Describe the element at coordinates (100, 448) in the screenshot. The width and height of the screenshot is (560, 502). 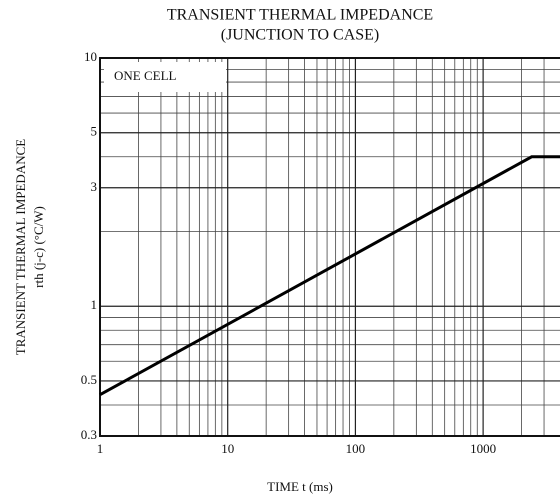
I see `x-tick-label: 1` at that location.